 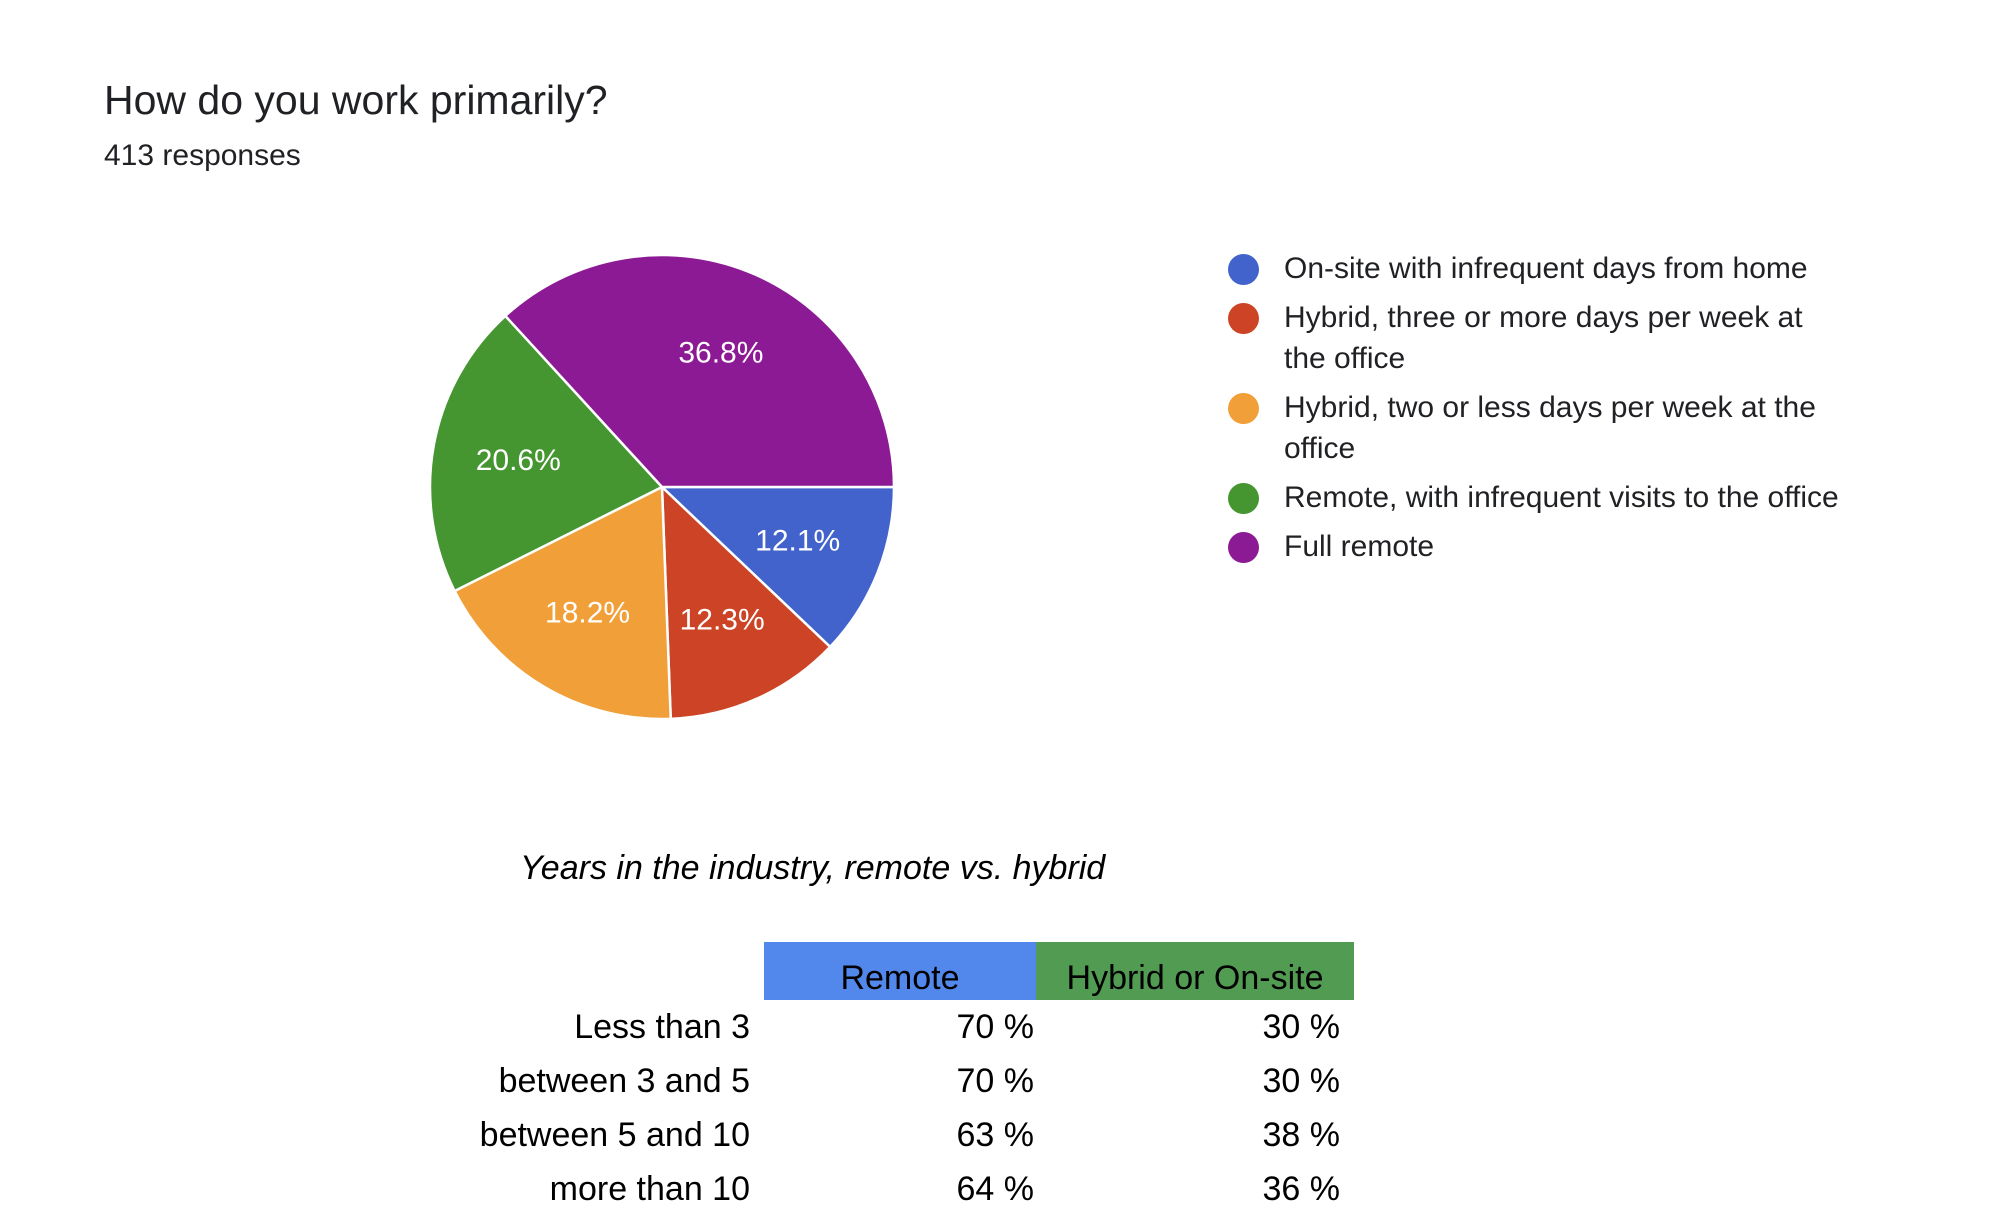 I want to click on pie-value-label: 12.1%, so click(x=797, y=541).